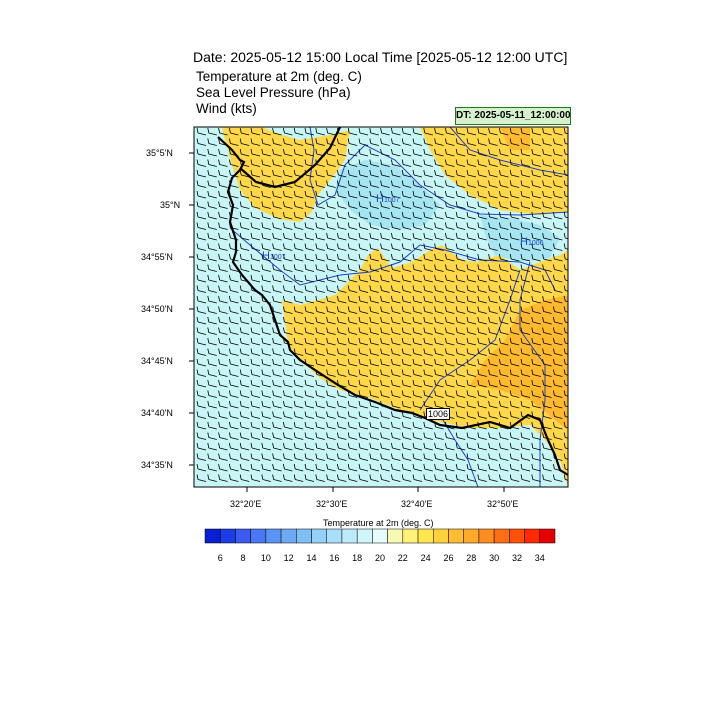  I want to click on subtitle-temperature: Temperature at 2m (deg. C), so click(279, 76).